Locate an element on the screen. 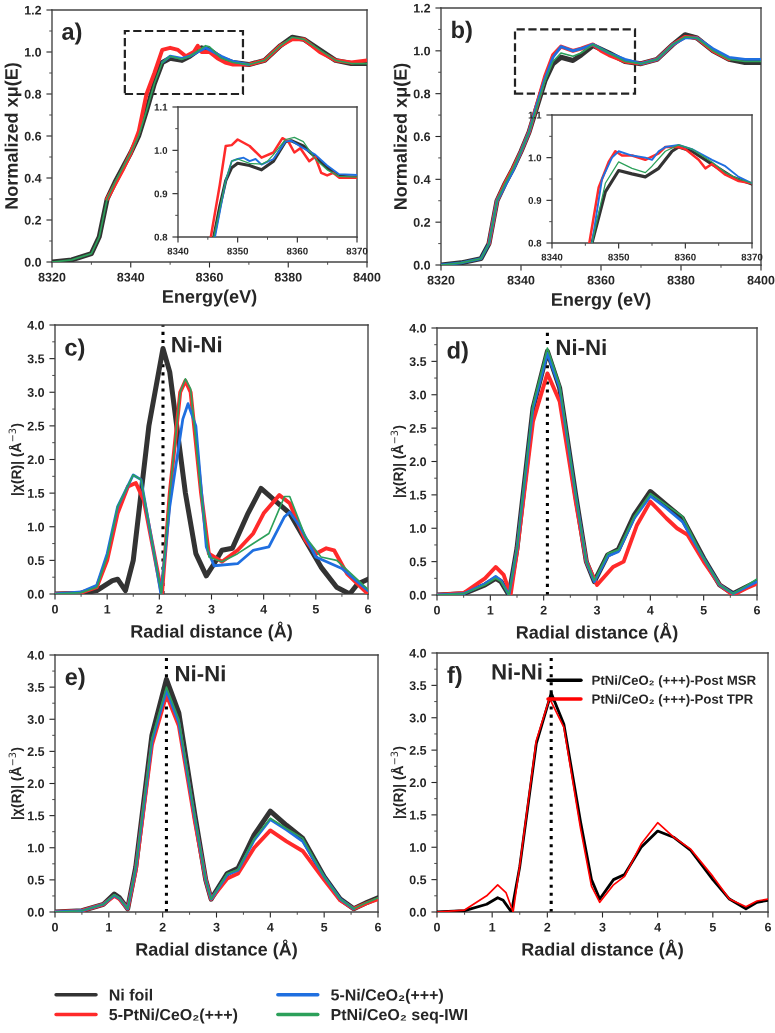 Image resolution: width=775 pixels, height=1033 pixels. annotation: b) is located at coordinates (462, 31).